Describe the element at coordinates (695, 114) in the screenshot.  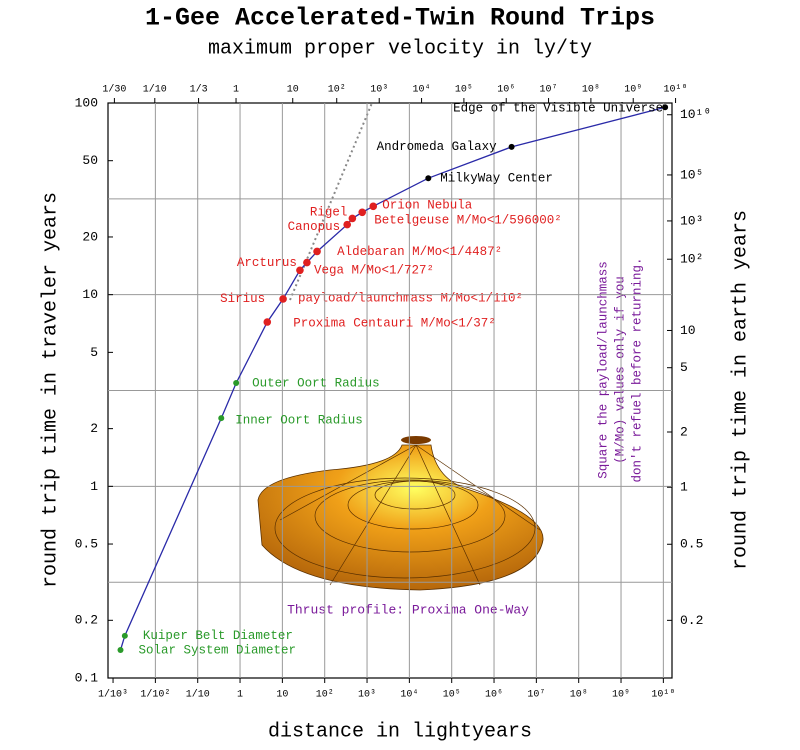
I see `y2-tick-label: 10¹⁰` at that location.